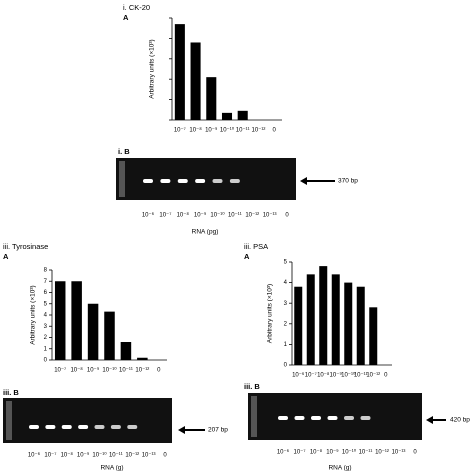 This screenshot has width=474, height=474. What do you see at coordinates (11, 392) in the screenshot?
I see `gel-label: iii. B` at bounding box center [11, 392].